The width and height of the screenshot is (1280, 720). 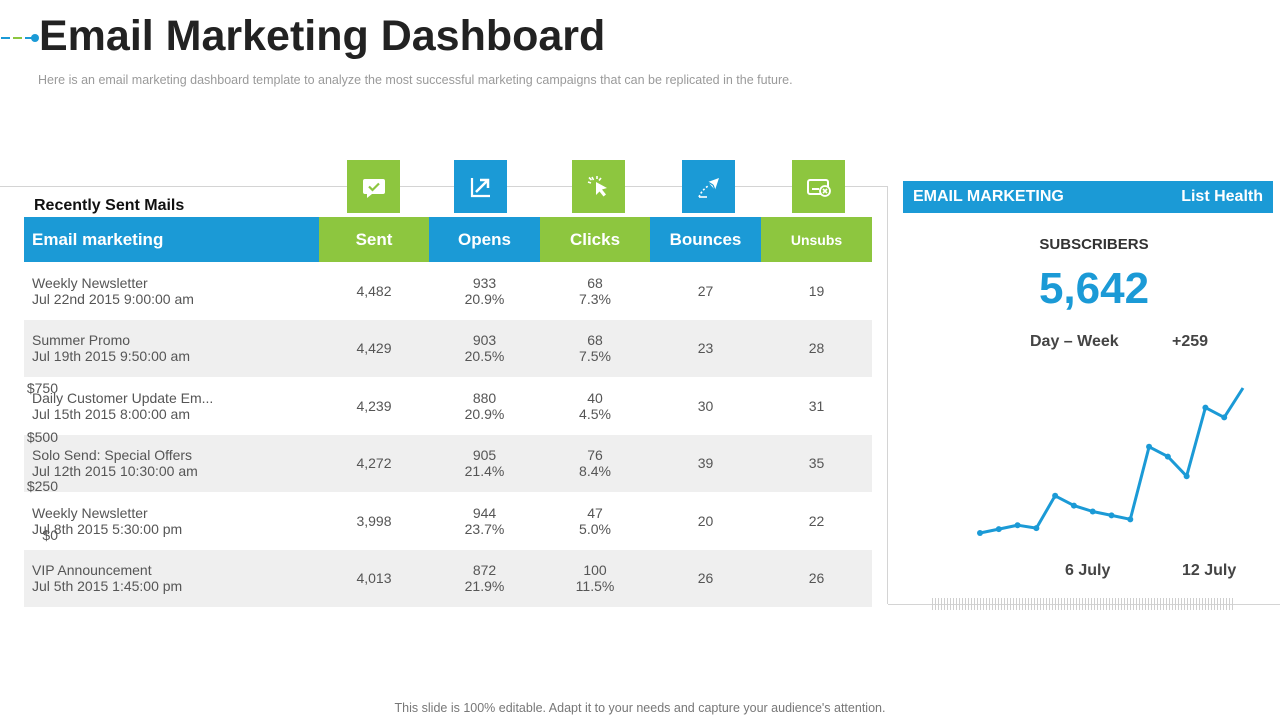 I want to click on sent-cell: 4,239, so click(x=374, y=405).